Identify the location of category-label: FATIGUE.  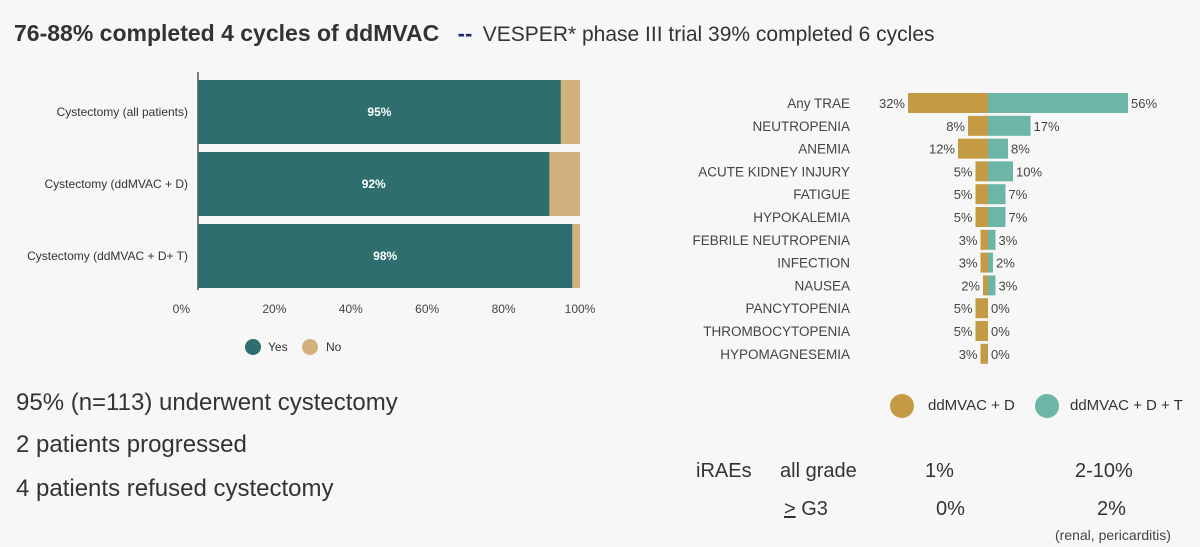
(821, 194).